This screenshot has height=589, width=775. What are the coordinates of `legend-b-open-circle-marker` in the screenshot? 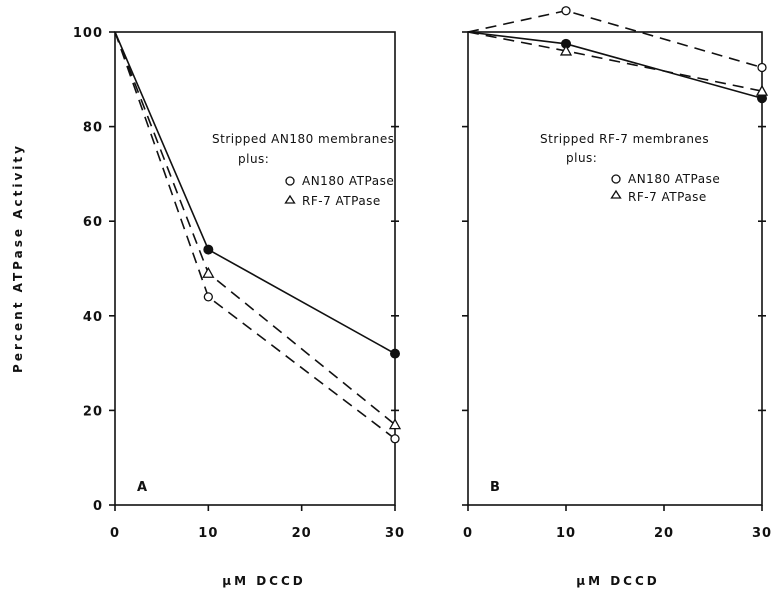 It's located at (616, 179).